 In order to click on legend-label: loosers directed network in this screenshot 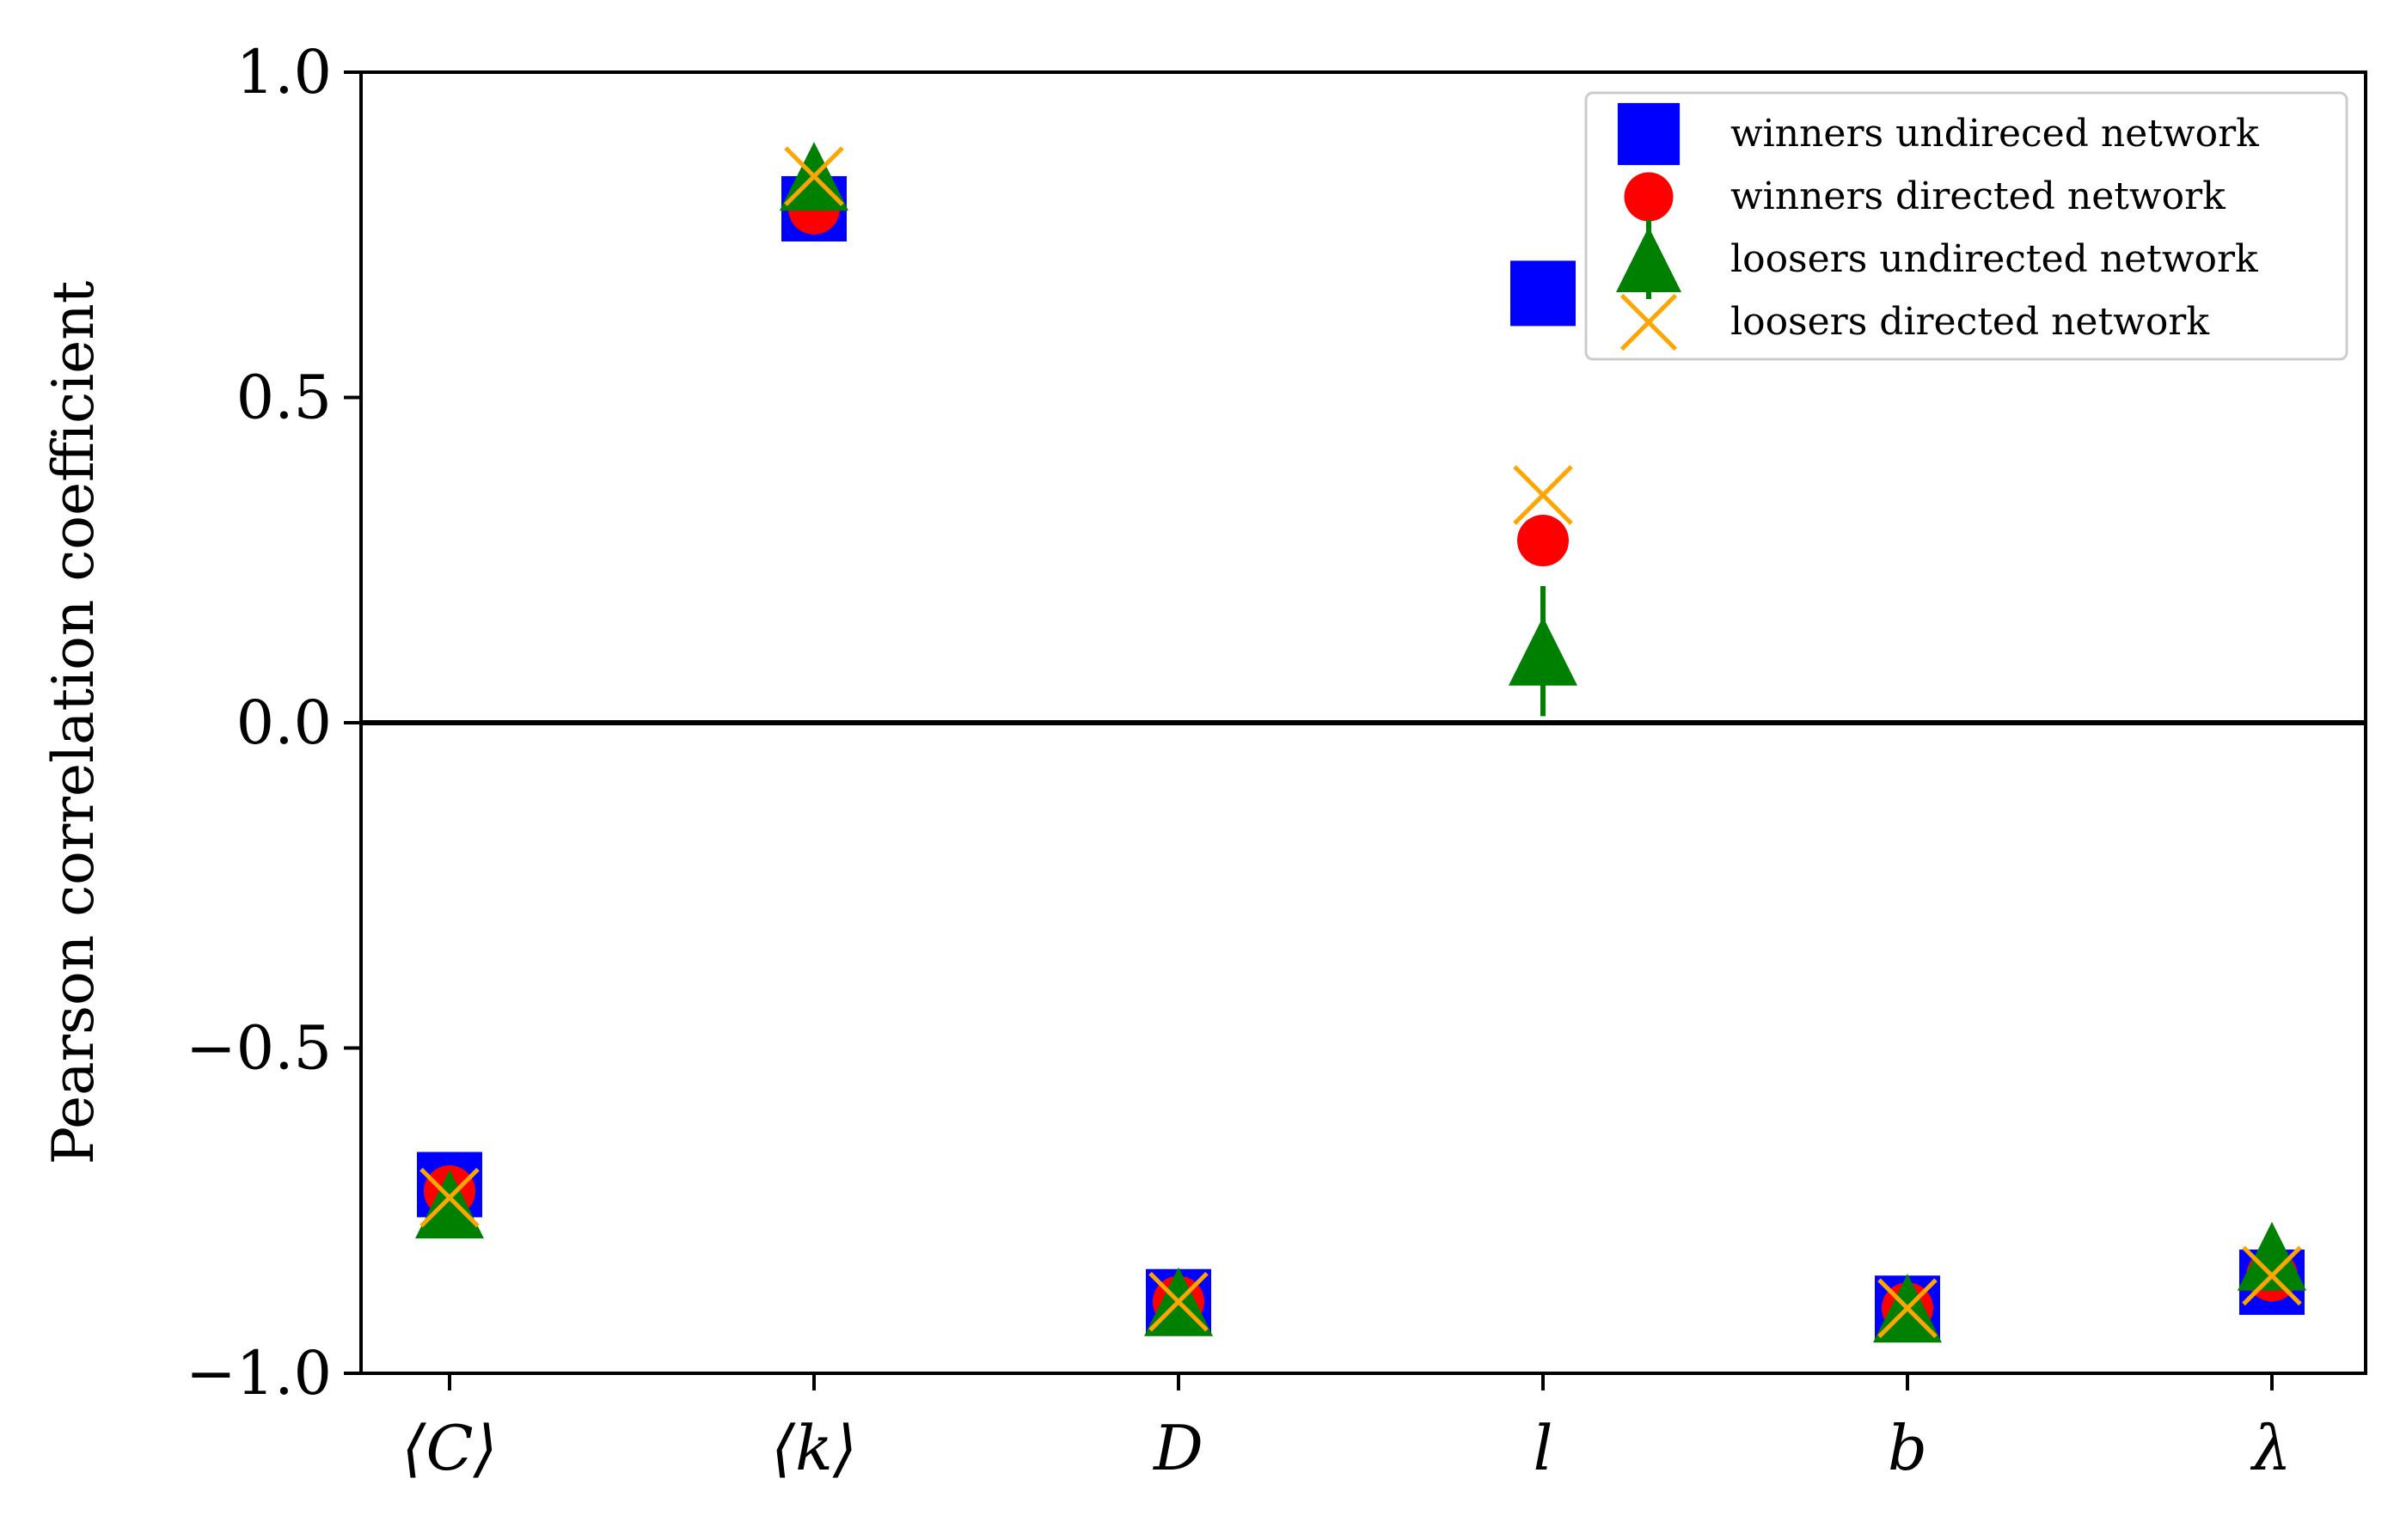, I will do `click(1969, 322)`.